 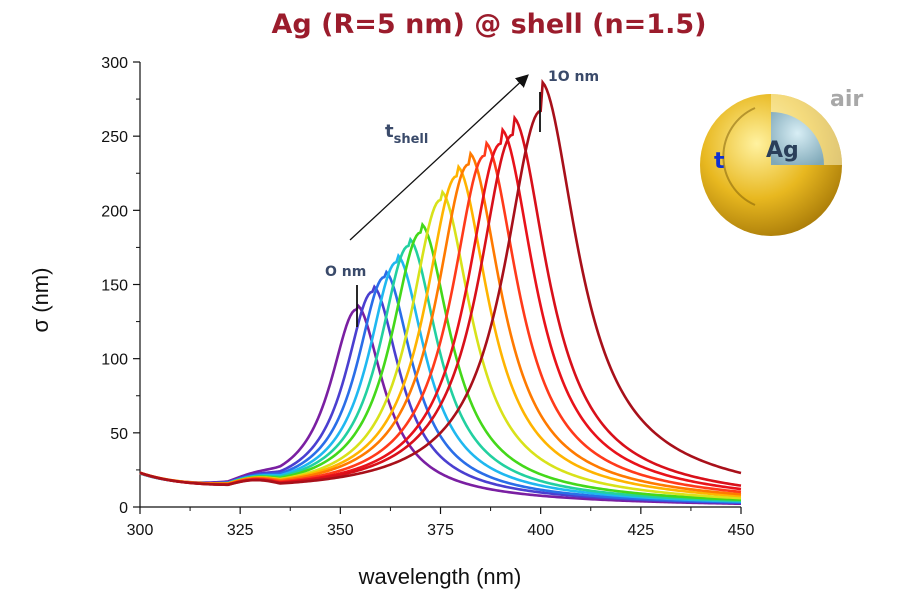 I want to click on core-shell-inset: air Ag t, so click(x=781, y=161).